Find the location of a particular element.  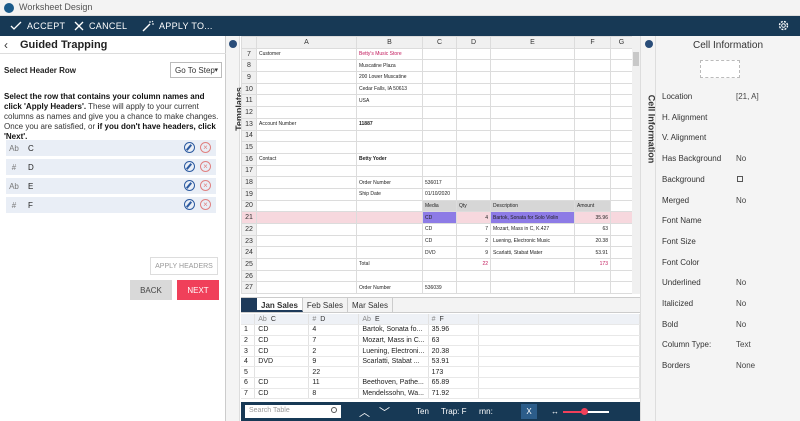

table-row: 4 DVD 9 Scarlatti, Stabat ... 53.91 is located at coordinates (440, 362).